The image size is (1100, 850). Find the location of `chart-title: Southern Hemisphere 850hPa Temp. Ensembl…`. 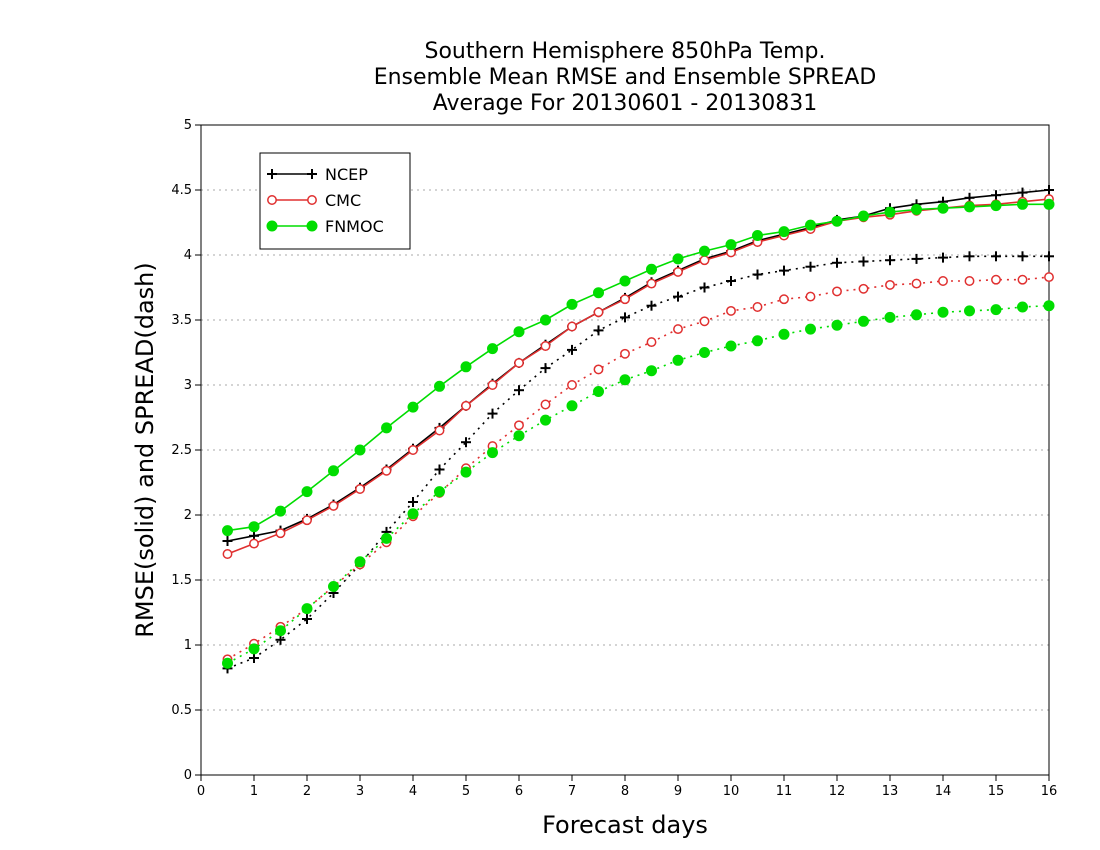

chart-title: Southern Hemisphere 850hPa Temp. Ensembl… is located at coordinates (625, 77).